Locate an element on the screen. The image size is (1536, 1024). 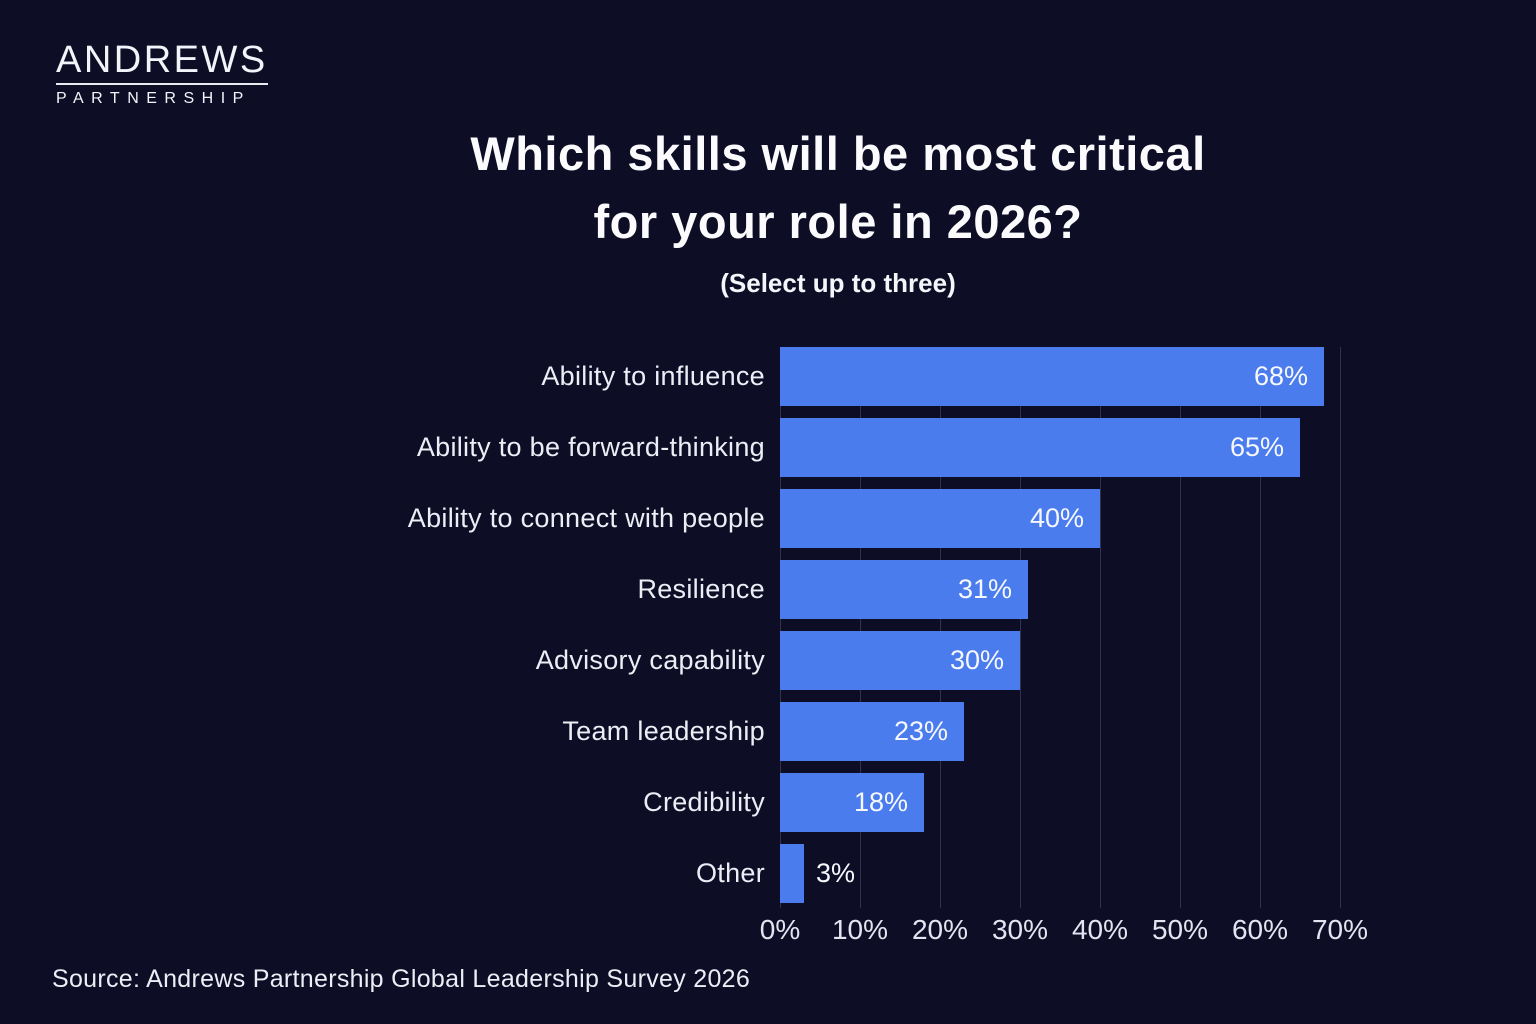
company-logo: ANDREWS PARTNERSHIP is located at coordinates (162, 74).